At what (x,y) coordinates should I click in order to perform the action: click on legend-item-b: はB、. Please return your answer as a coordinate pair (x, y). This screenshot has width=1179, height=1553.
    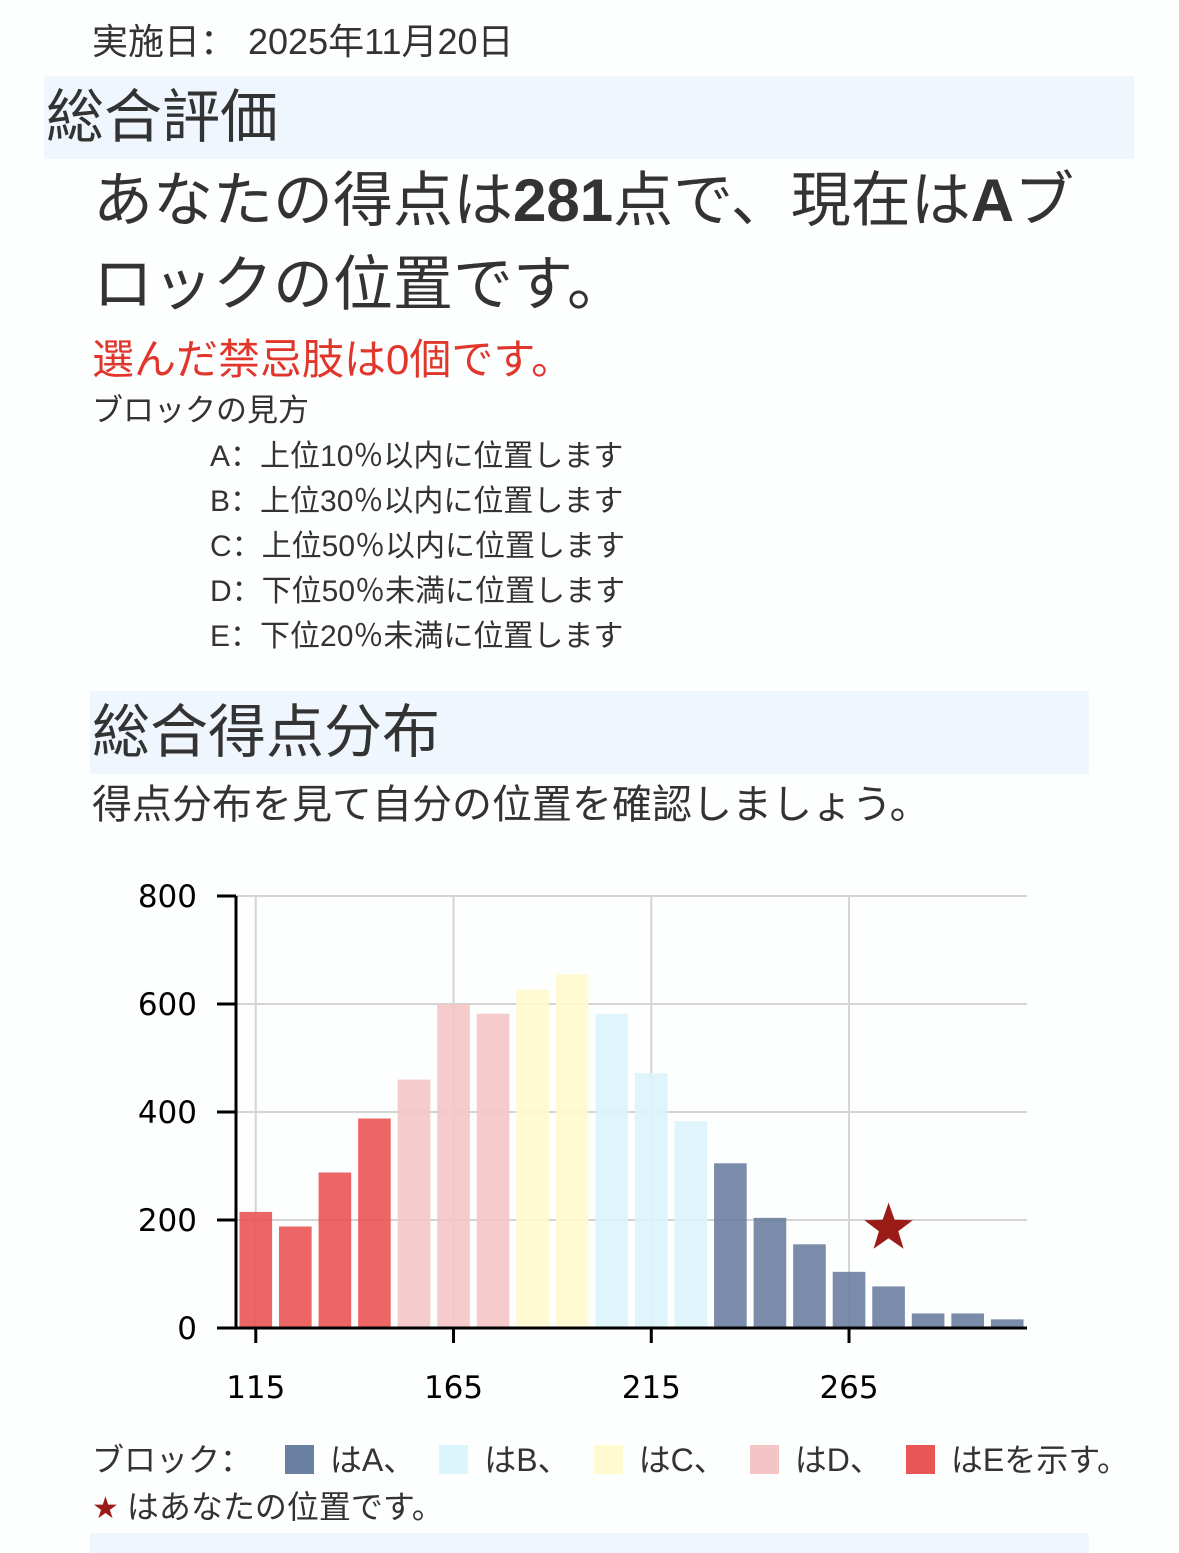
    Looking at the image, I should click on (492, 1460).